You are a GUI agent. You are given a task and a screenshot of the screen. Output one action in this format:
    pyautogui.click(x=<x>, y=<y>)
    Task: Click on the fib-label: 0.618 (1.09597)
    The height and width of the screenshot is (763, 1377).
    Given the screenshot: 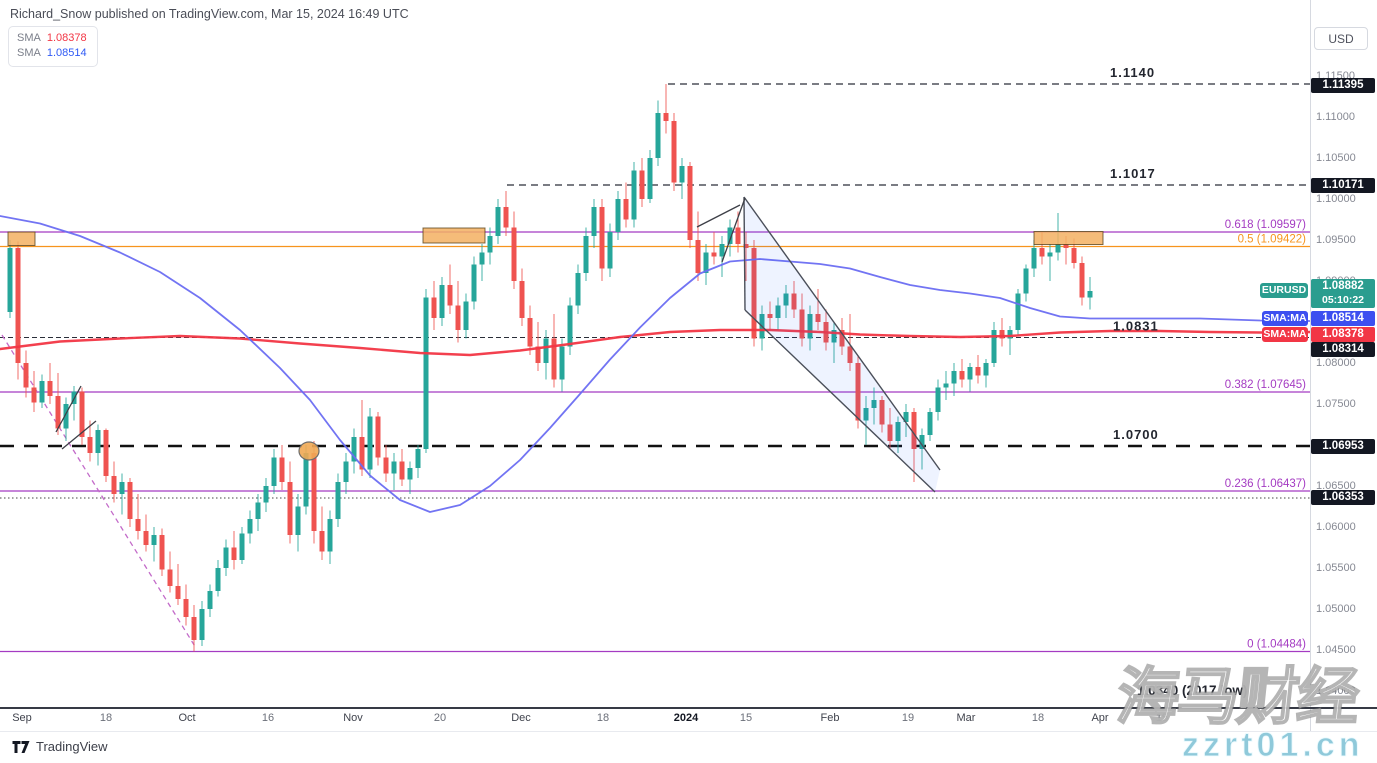 What is the action you would take?
    pyautogui.click(x=1265, y=225)
    